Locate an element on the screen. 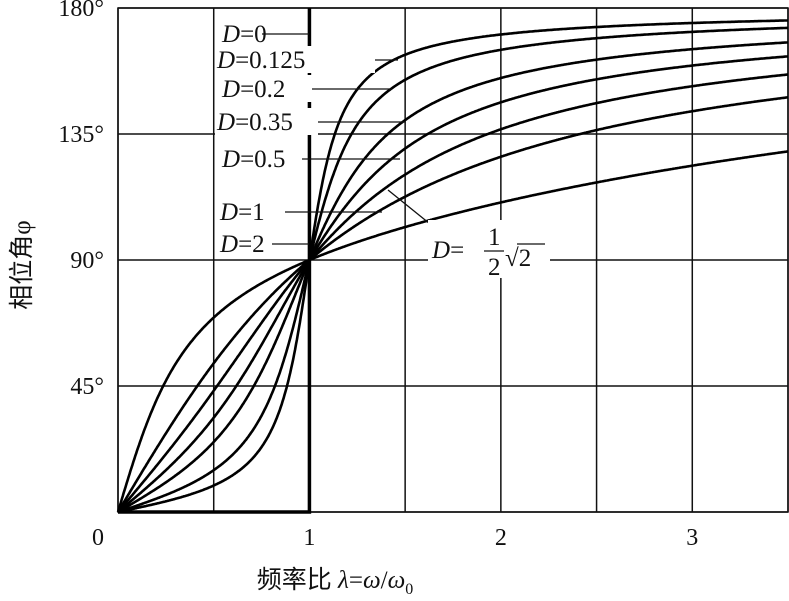 This screenshot has width=789, height=601. fraction-numerator: 1 is located at coordinates (494, 237).